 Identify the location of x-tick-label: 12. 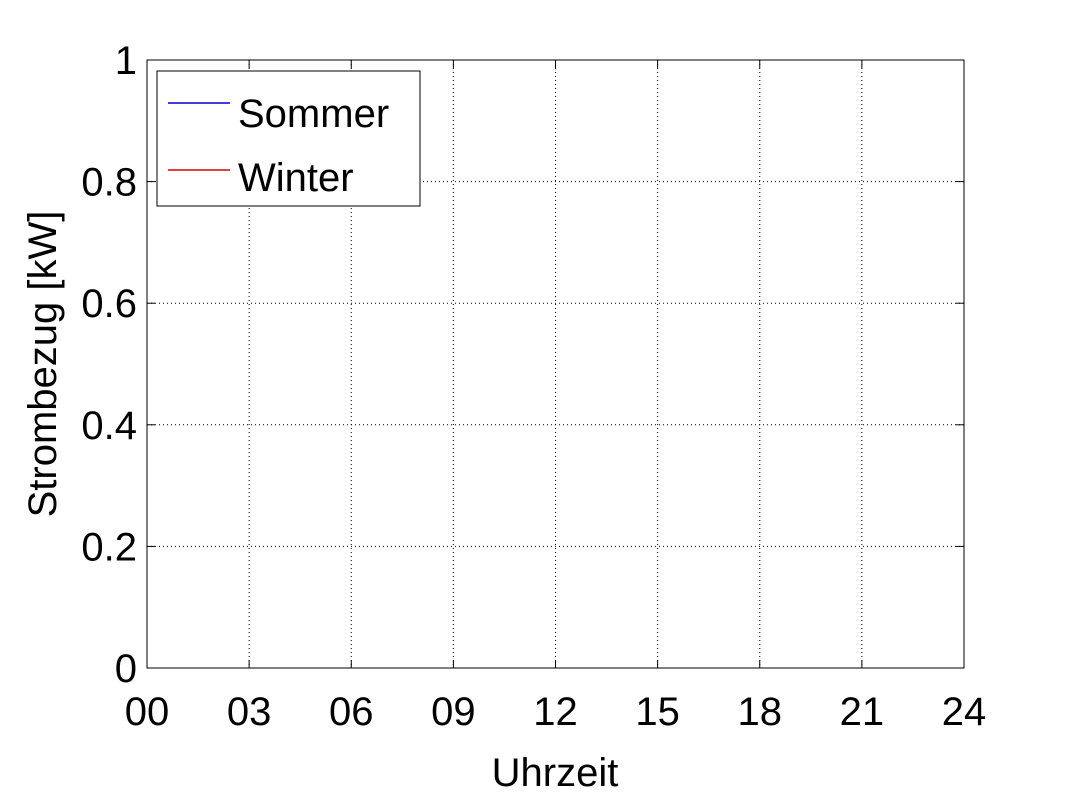
(555, 712).